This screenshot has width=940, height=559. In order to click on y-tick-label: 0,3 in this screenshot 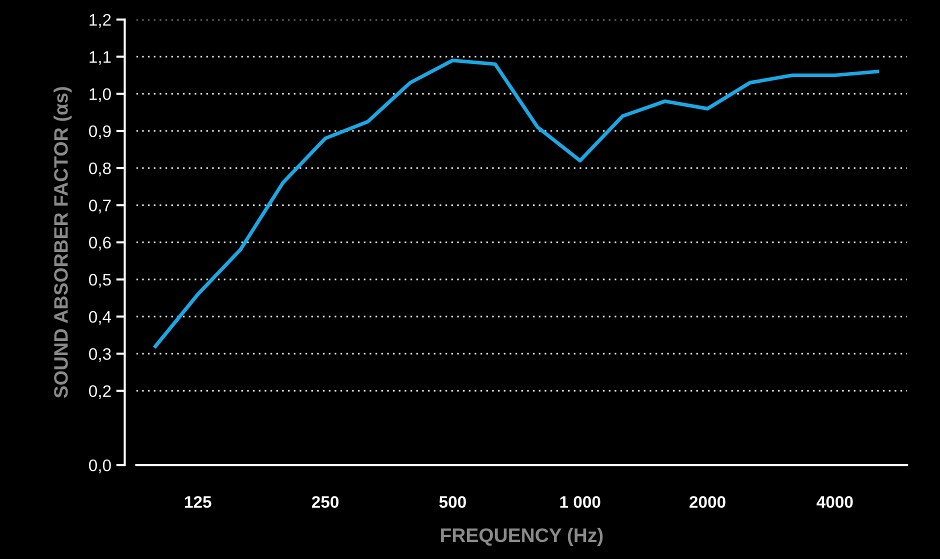, I will do `click(100, 355)`.